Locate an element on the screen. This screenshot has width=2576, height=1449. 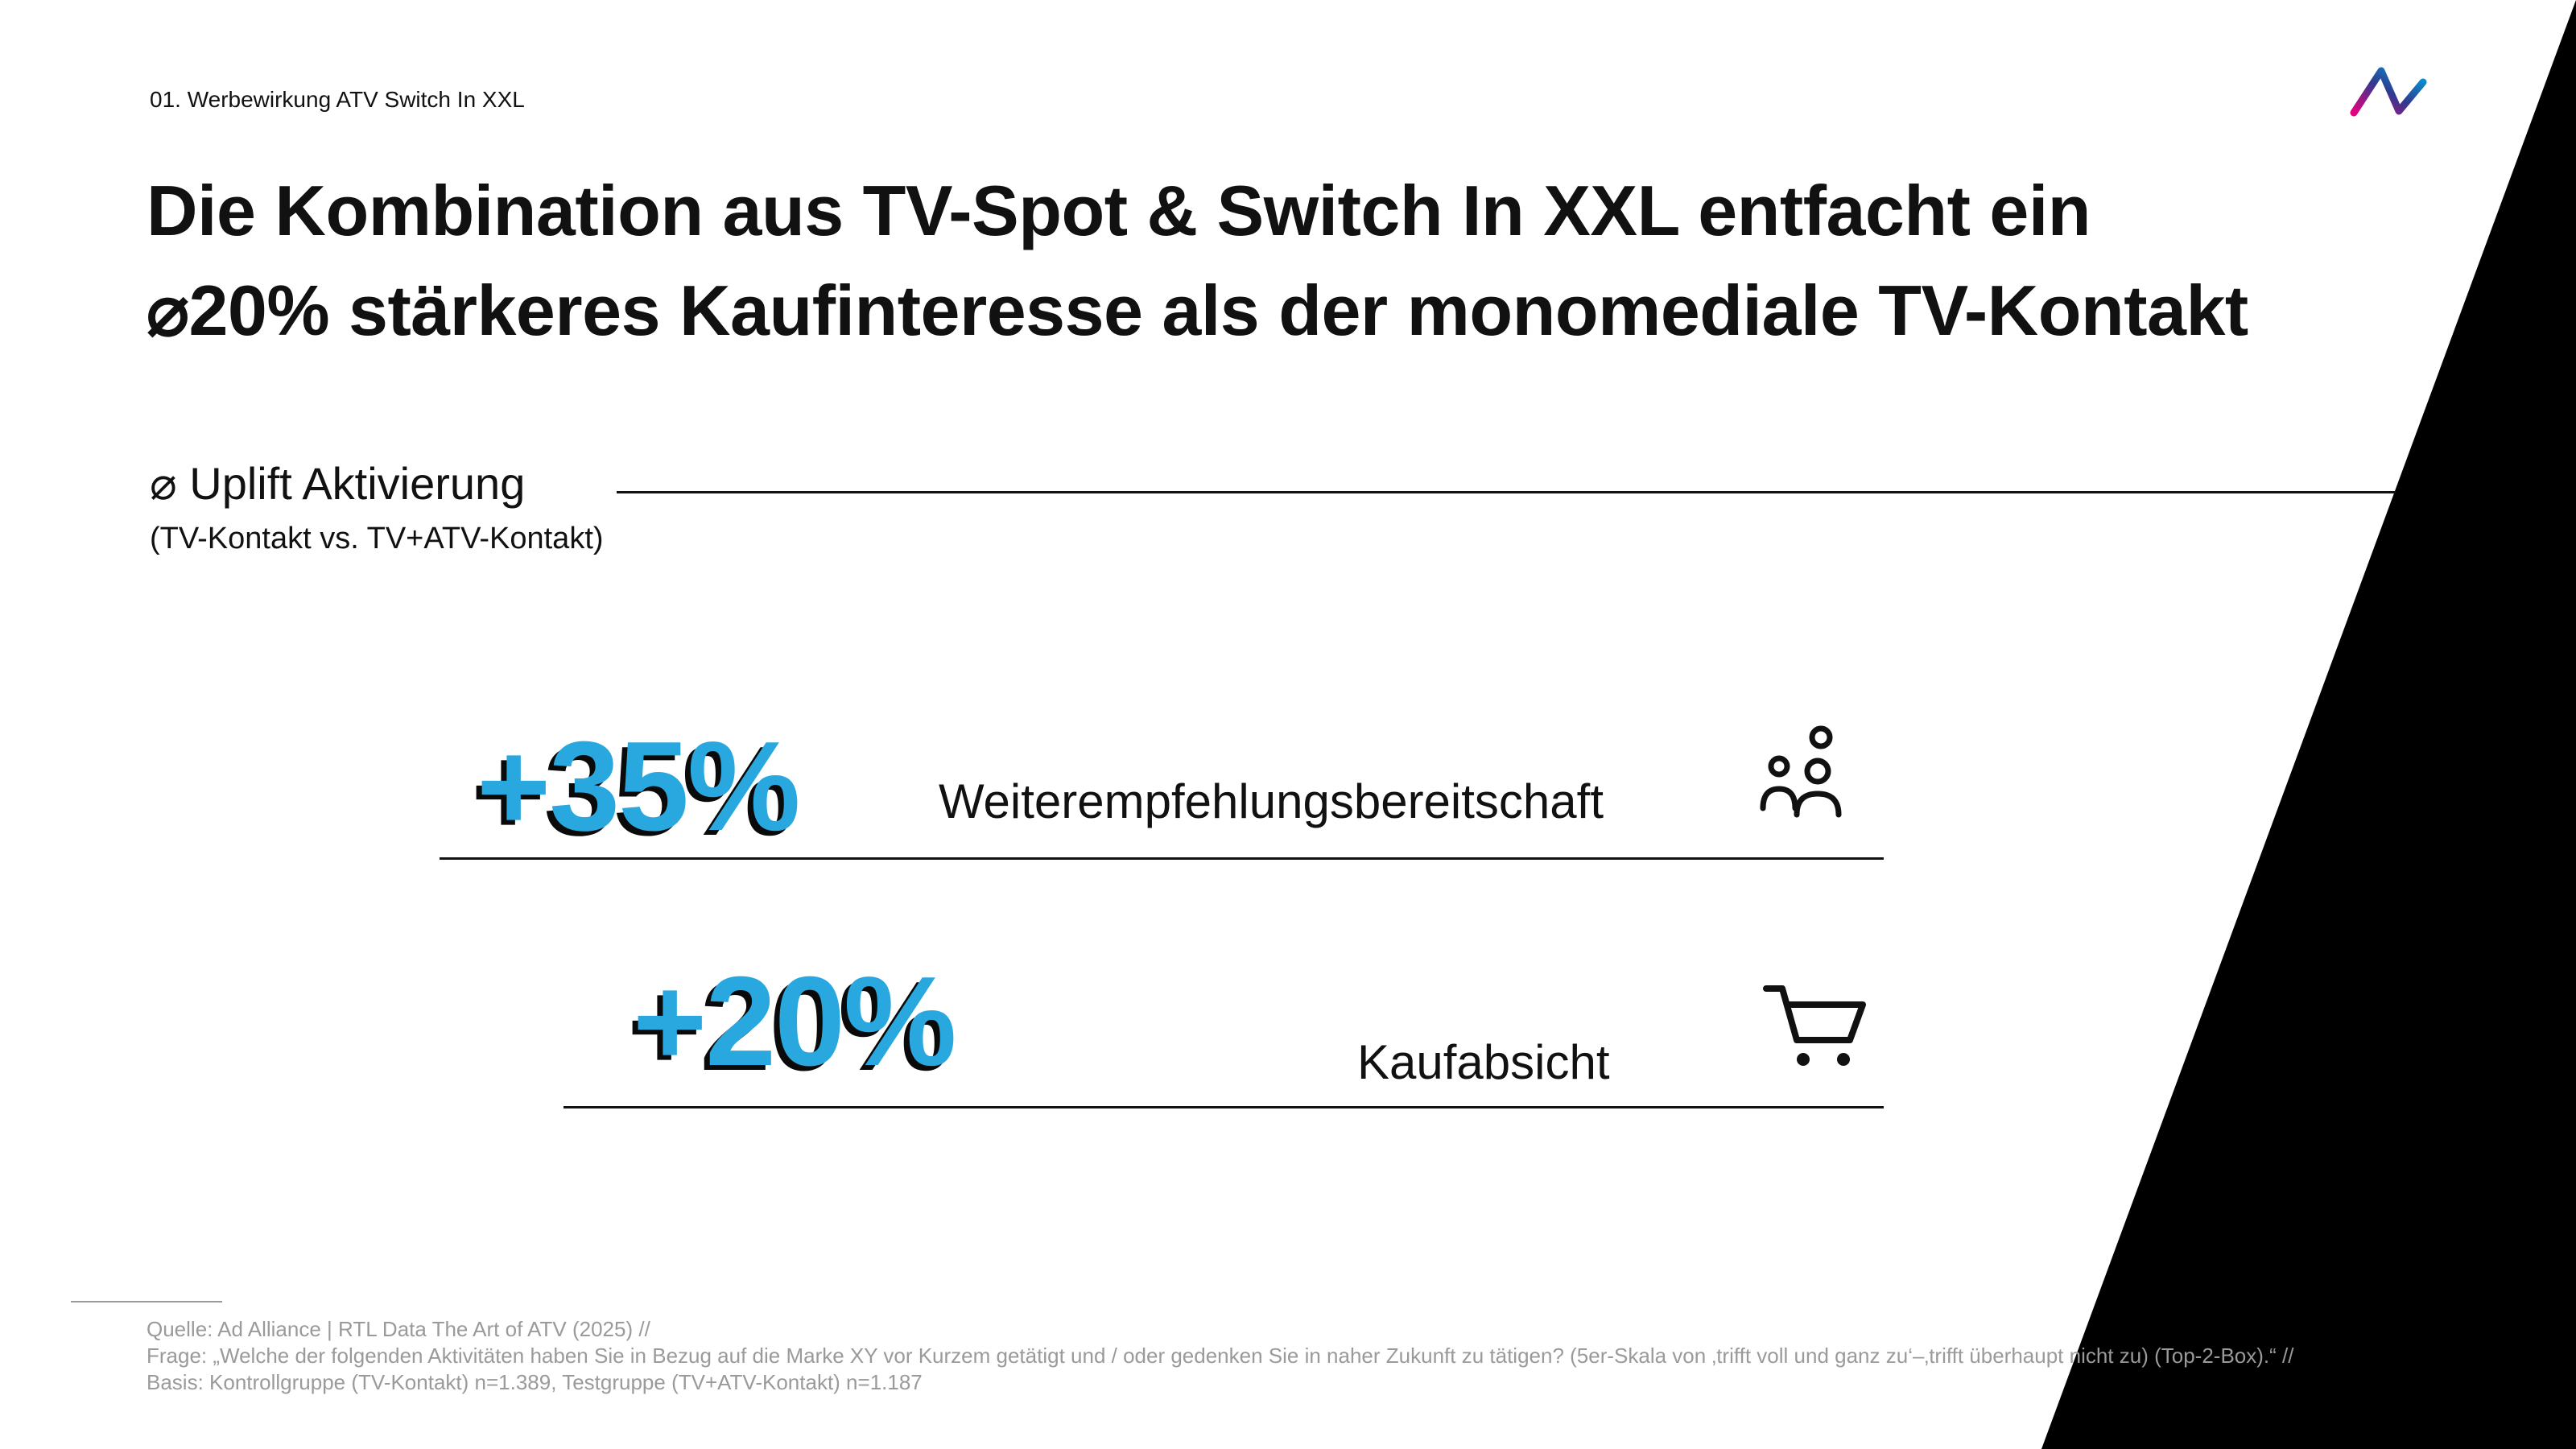
ad-alliance-logo-icon is located at coordinates (2388, 92).